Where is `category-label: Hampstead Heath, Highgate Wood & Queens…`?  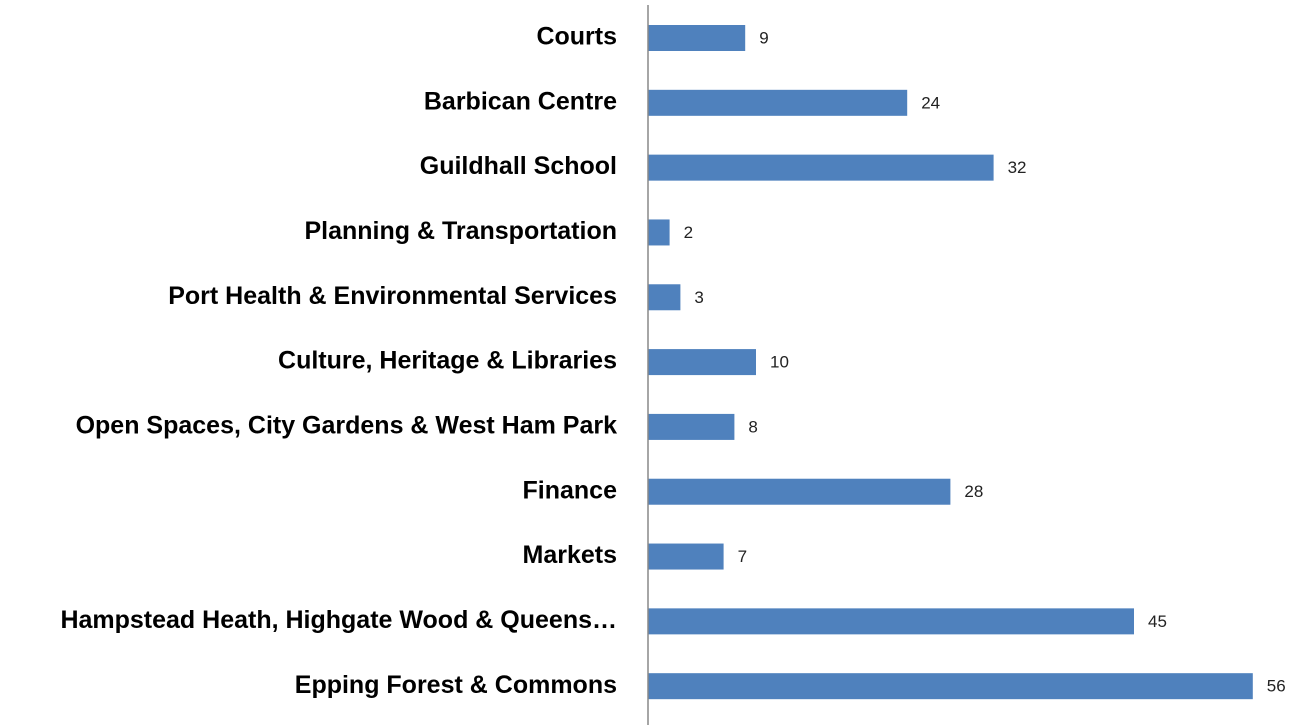 category-label: Hampstead Heath, Highgate Wood & Queens… is located at coordinates (338, 620).